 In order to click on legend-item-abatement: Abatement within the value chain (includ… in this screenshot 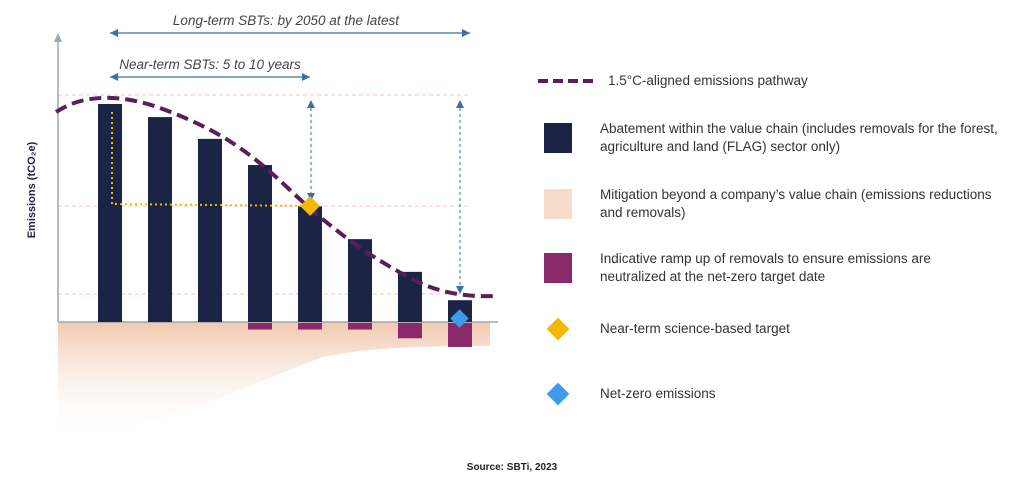, I will do `click(768, 138)`.